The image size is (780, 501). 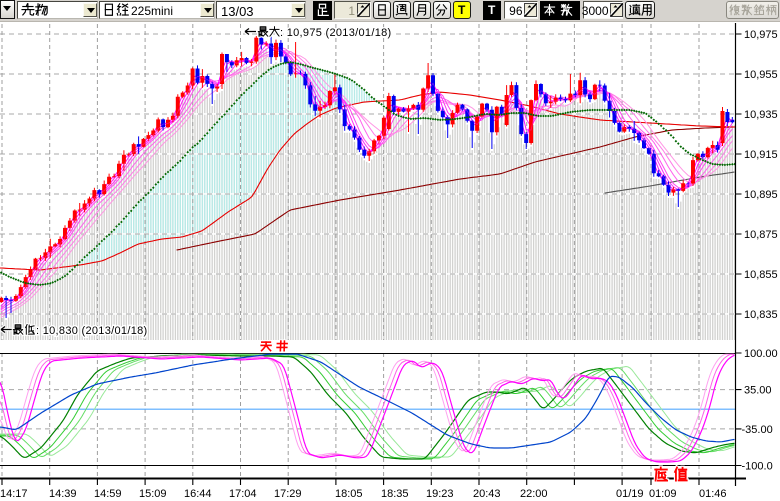 What do you see at coordinates (761, 275) in the screenshot?
I see `svg-text: 10,855` at bounding box center [761, 275].